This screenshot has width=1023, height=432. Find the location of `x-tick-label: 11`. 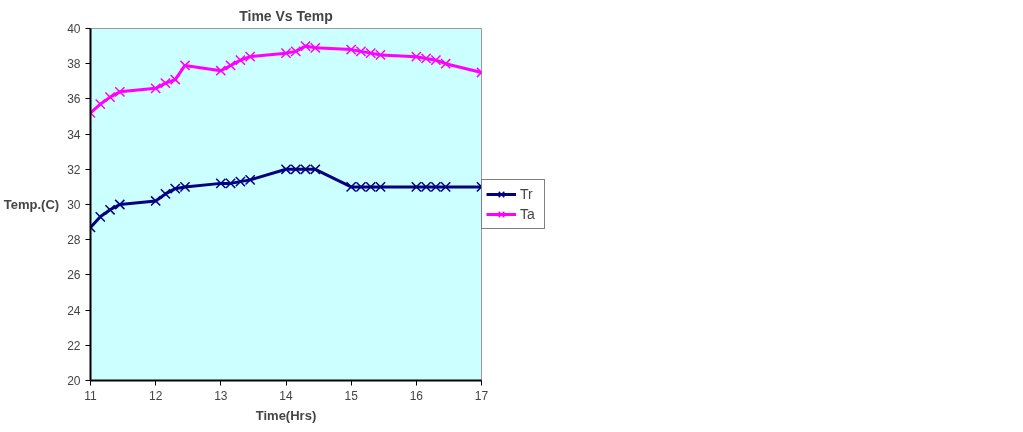

x-tick-label: 11 is located at coordinates (91, 395).